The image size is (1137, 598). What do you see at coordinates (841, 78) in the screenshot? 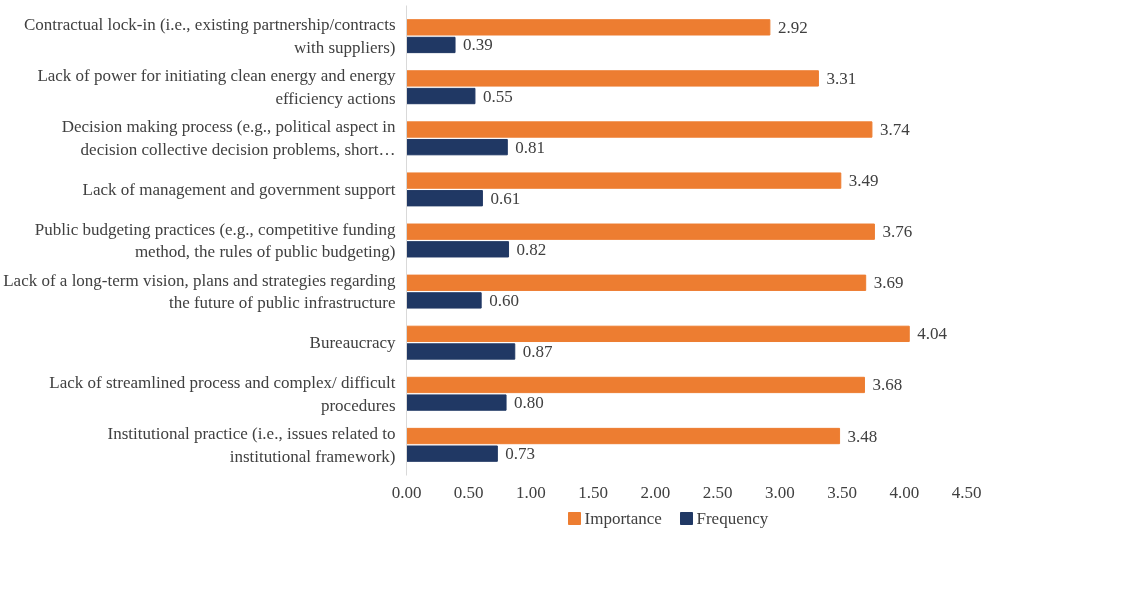
I see `data-label: 3.31` at bounding box center [841, 78].